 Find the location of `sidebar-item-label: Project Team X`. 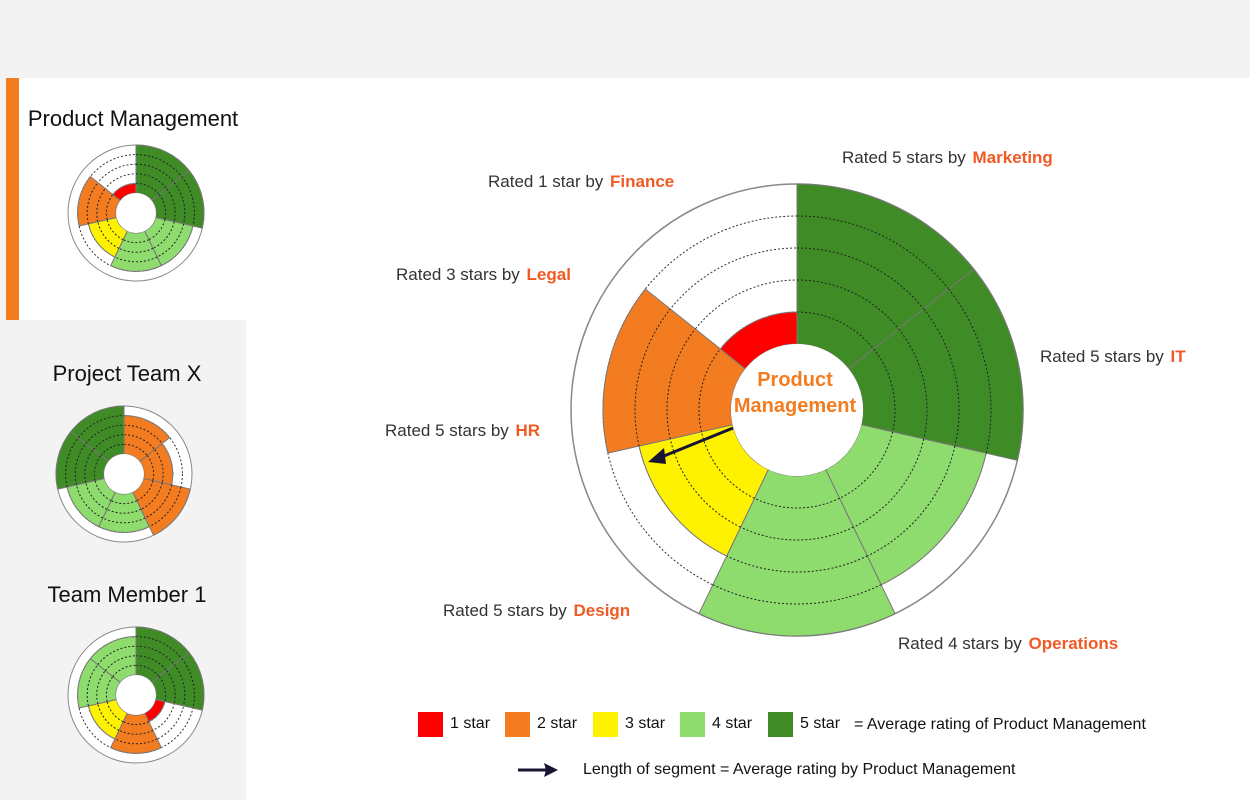

sidebar-item-label: Project Team X is located at coordinates (127, 373).